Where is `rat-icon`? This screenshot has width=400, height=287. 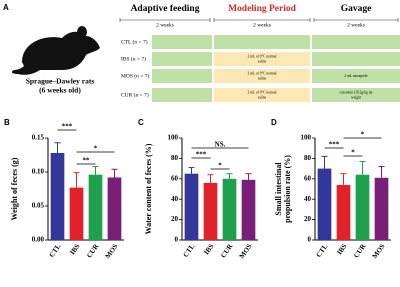
rat-icon is located at coordinates (56, 53).